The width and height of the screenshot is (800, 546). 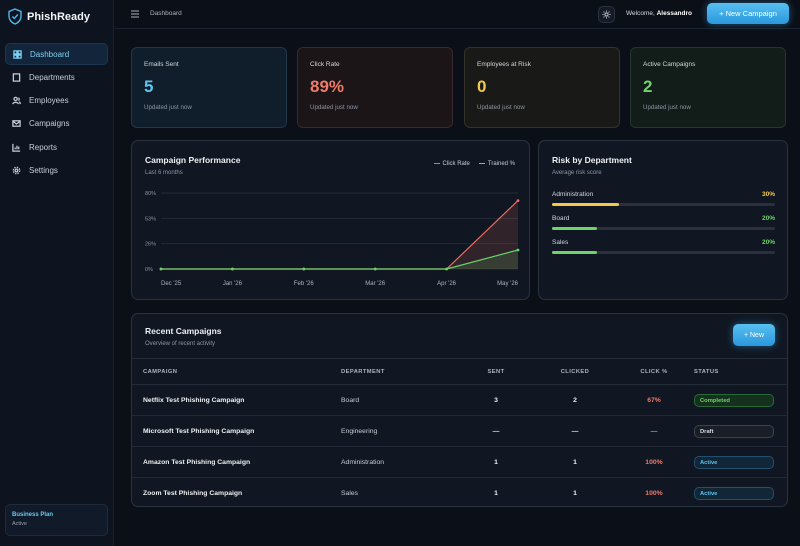 I want to click on stat-value: 5, so click(x=149, y=86).